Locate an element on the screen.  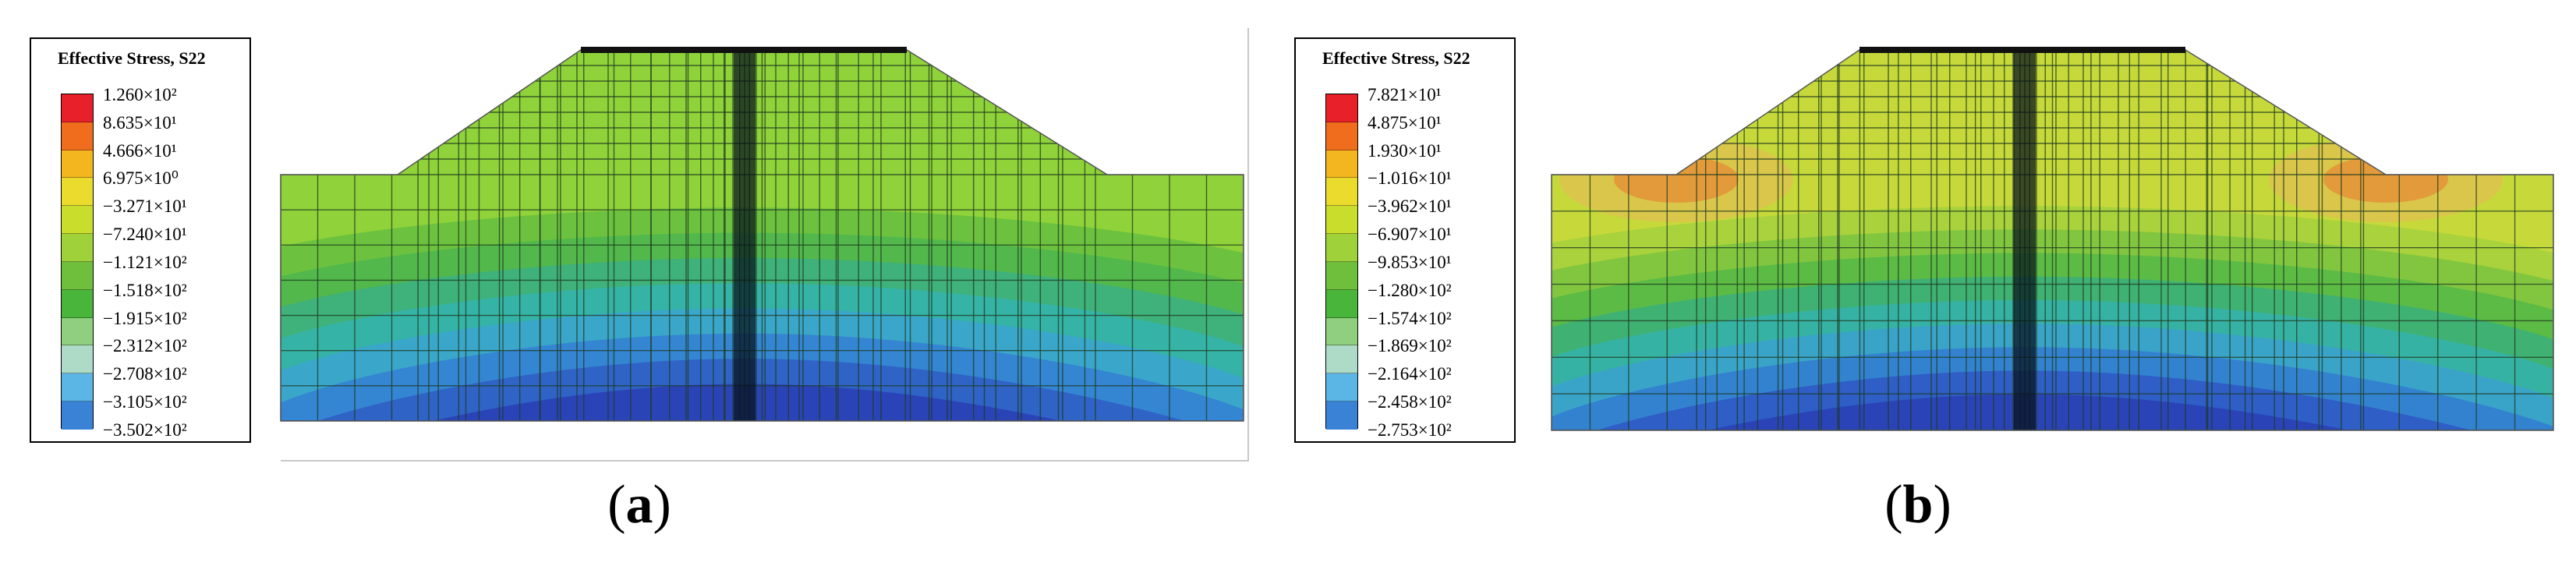
panel-a-frame-bottom is located at coordinates (765, 461).